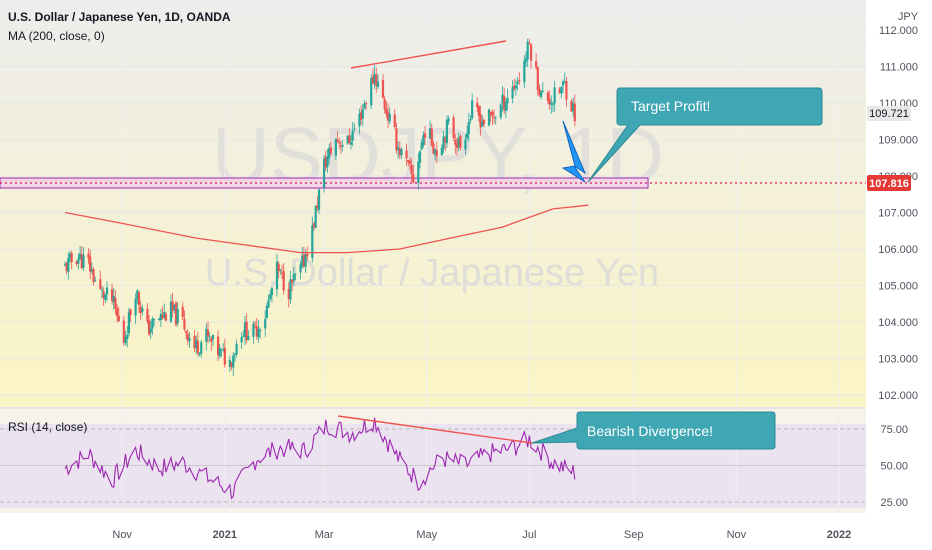 The height and width of the screenshot is (550, 932). What do you see at coordinates (670, 106) in the screenshot?
I see `target-profit-text: Target Profit!` at bounding box center [670, 106].